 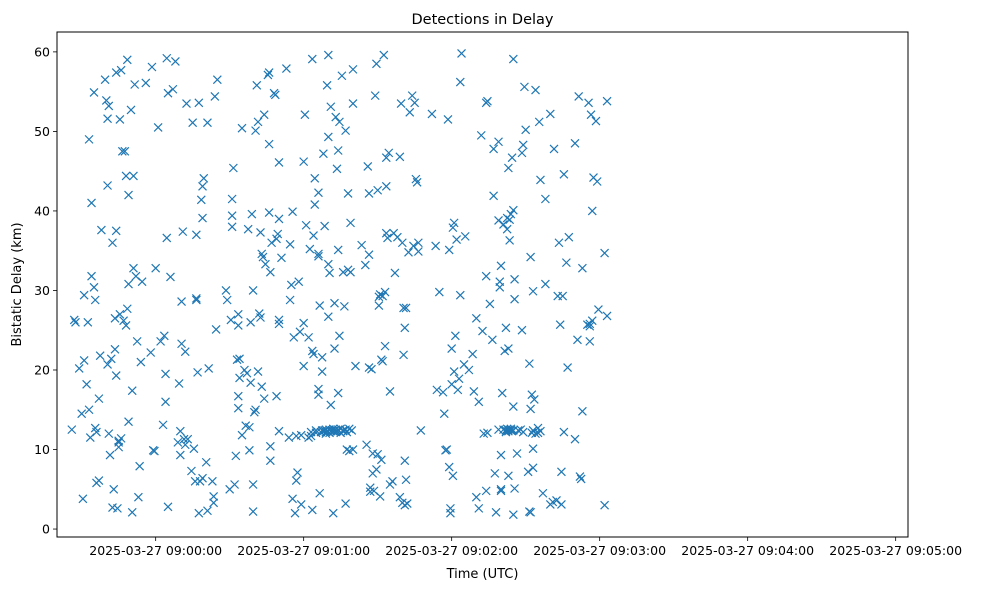 I want to click on y-axis-ticks: 0 10 20 30 40 50 60, so click(x=45, y=290).